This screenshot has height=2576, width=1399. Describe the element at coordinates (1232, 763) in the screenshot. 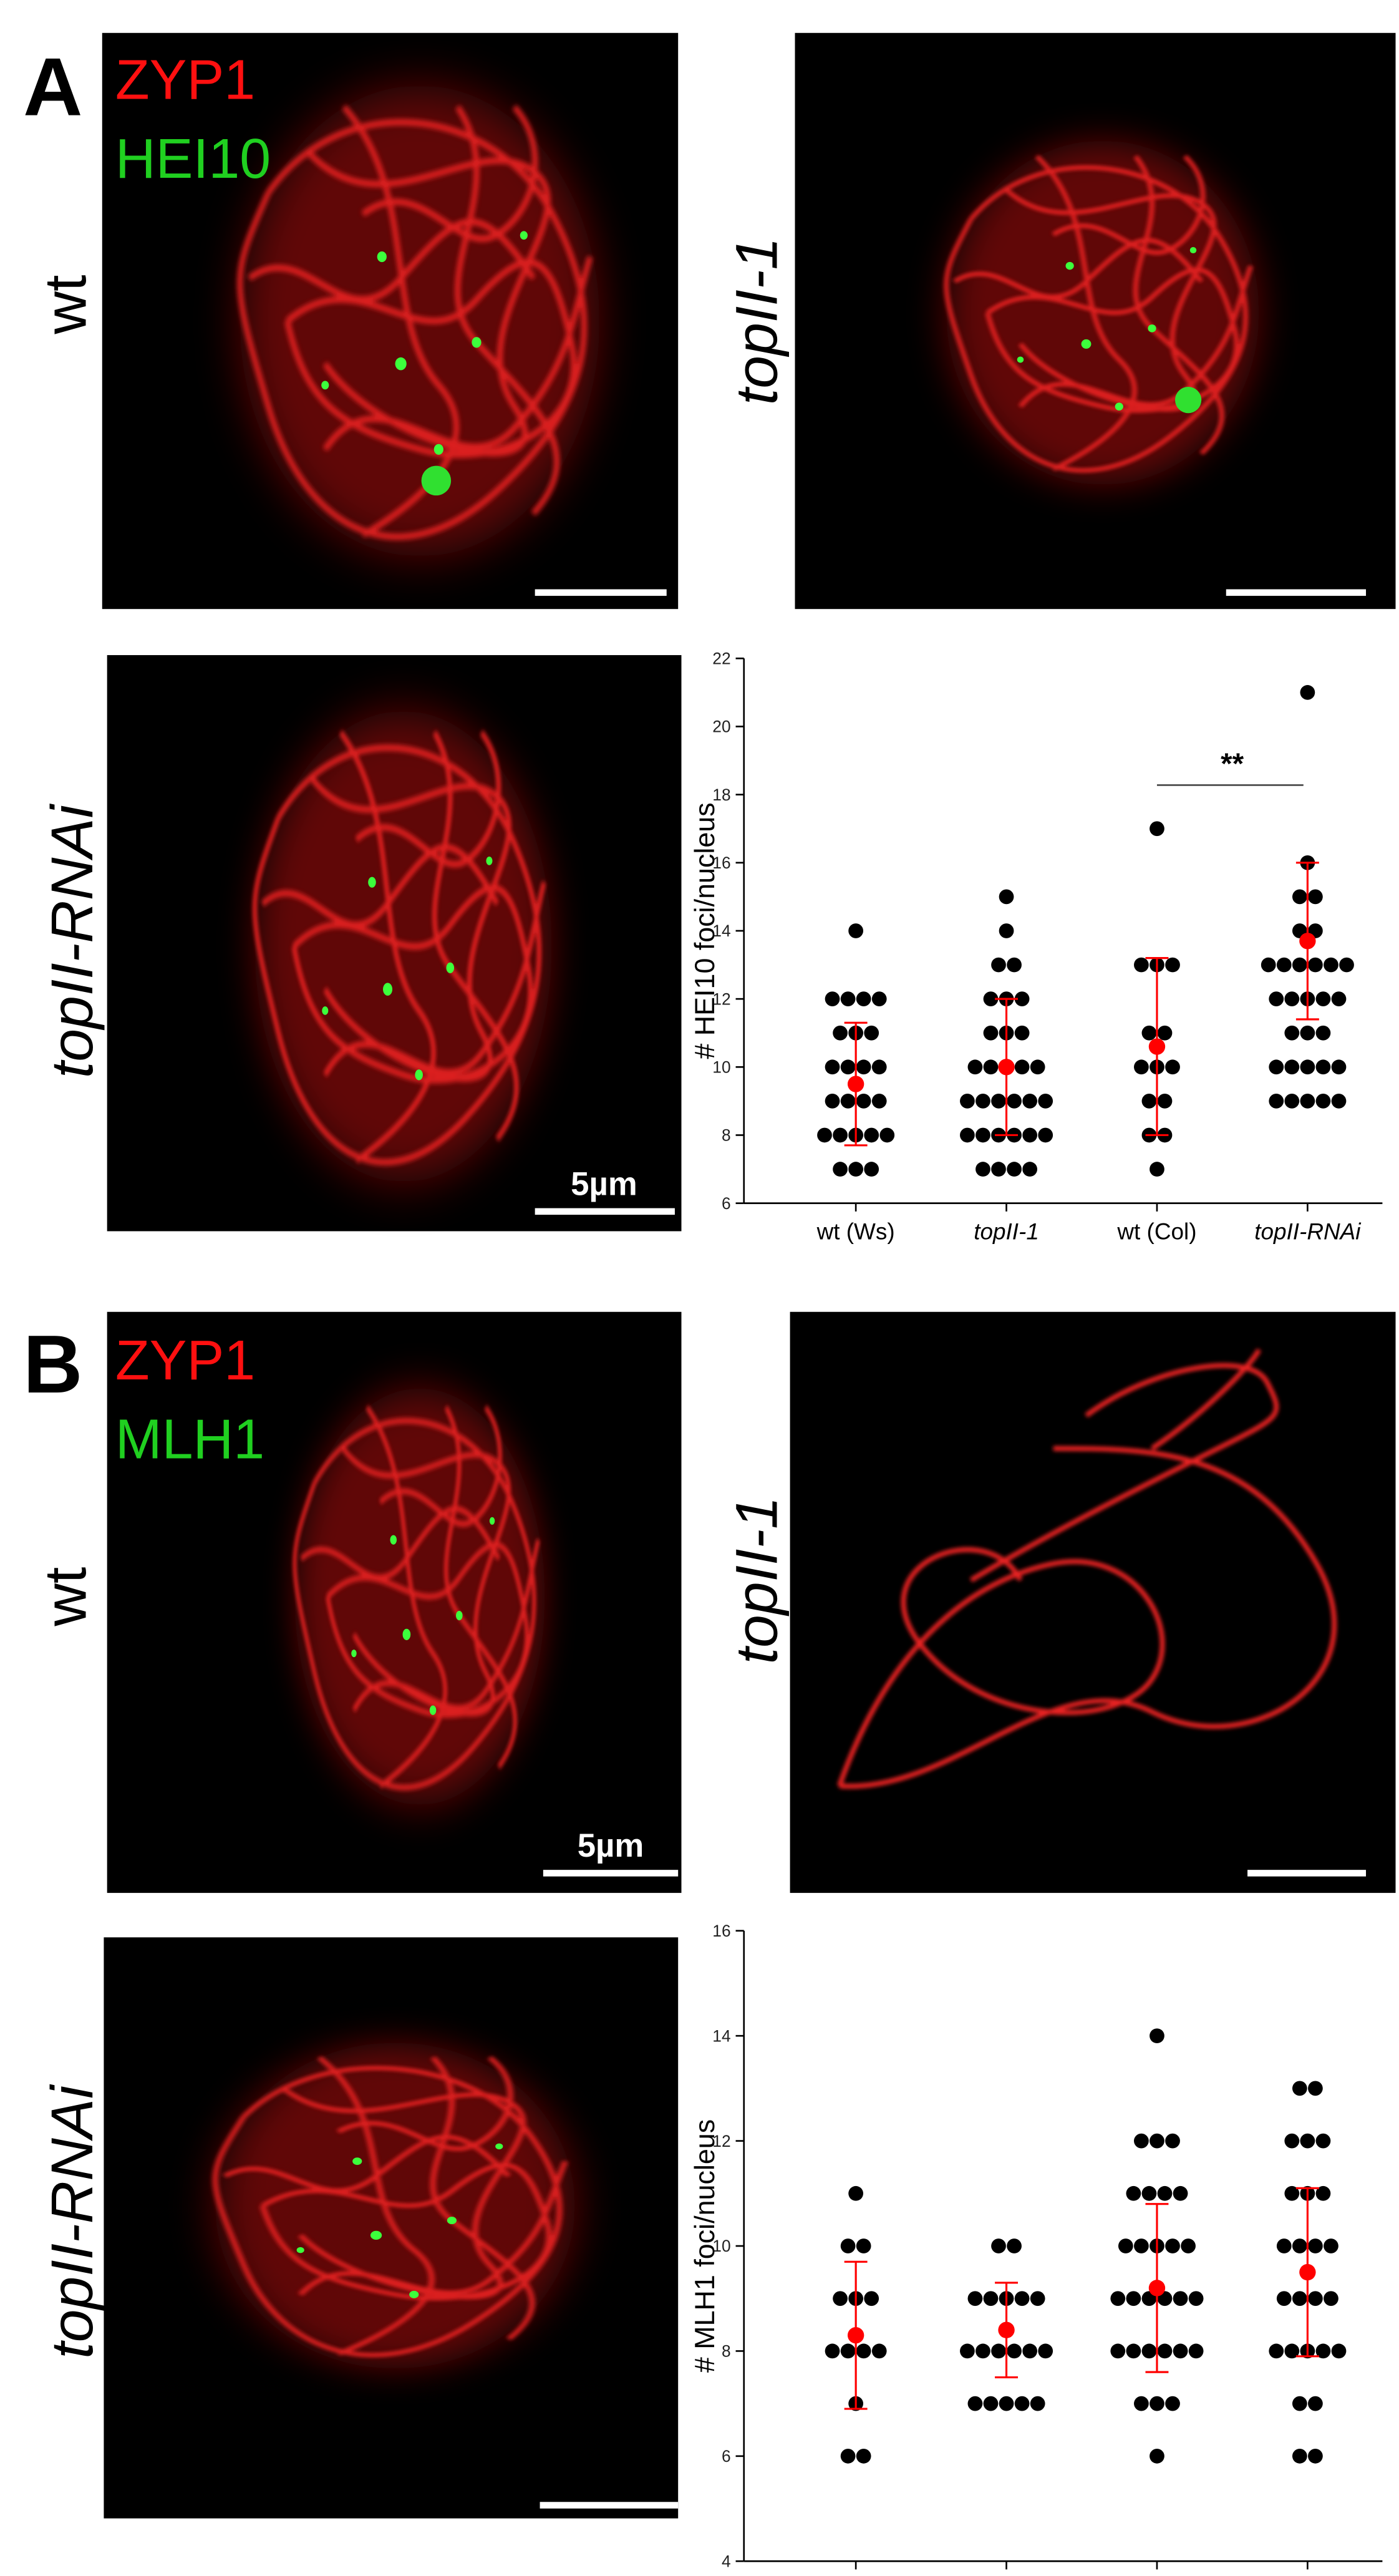

I see `significance-label: **` at that location.